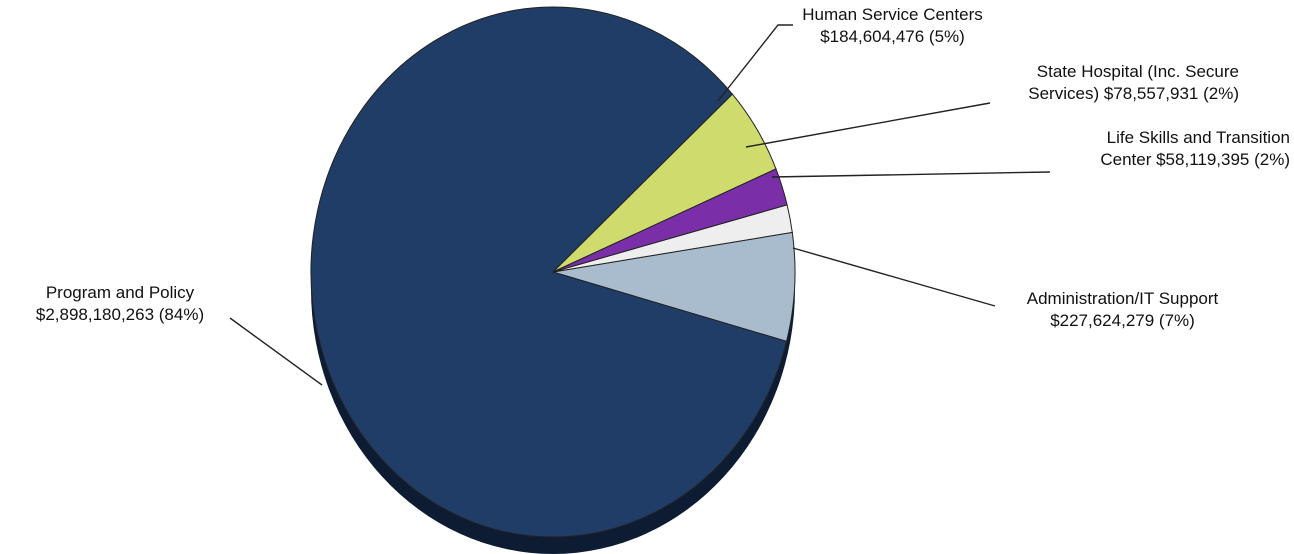 Image resolution: width=1294 pixels, height=554 pixels. What do you see at coordinates (868, 125) in the screenshot?
I see `leader-line-state-hospital` at bounding box center [868, 125].